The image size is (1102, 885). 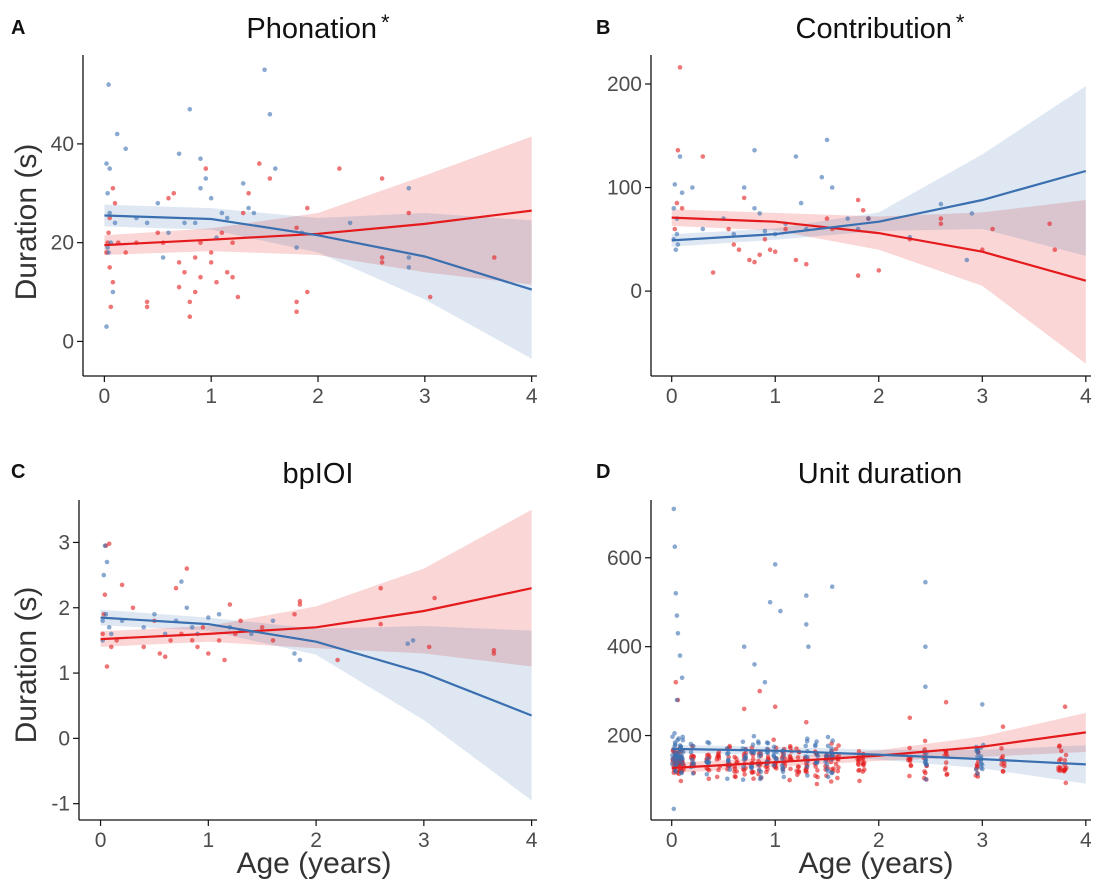 What do you see at coordinates (624, 188) in the screenshot?
I see `panel-b-y-tick-label: 100` at bounding box center [624, 188].